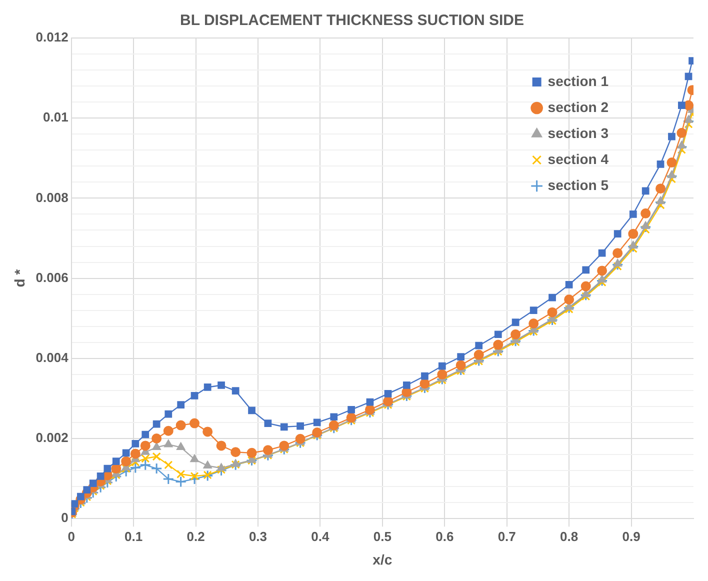 The width and height of the screenshot is (708, 581). Describe the element at coordinates (52, 277) in the screenshot. I see `y-tick-label: 0.006` at that location.